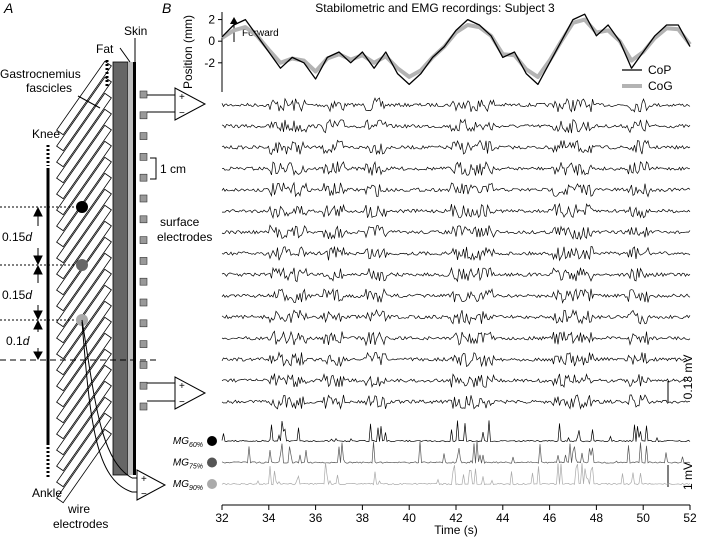 The height and width of the screenshot is (539, 720). What do you see at coordinates (143, 250) in the screenshot?
I see `electrodes` at bounding box center [143, 250].